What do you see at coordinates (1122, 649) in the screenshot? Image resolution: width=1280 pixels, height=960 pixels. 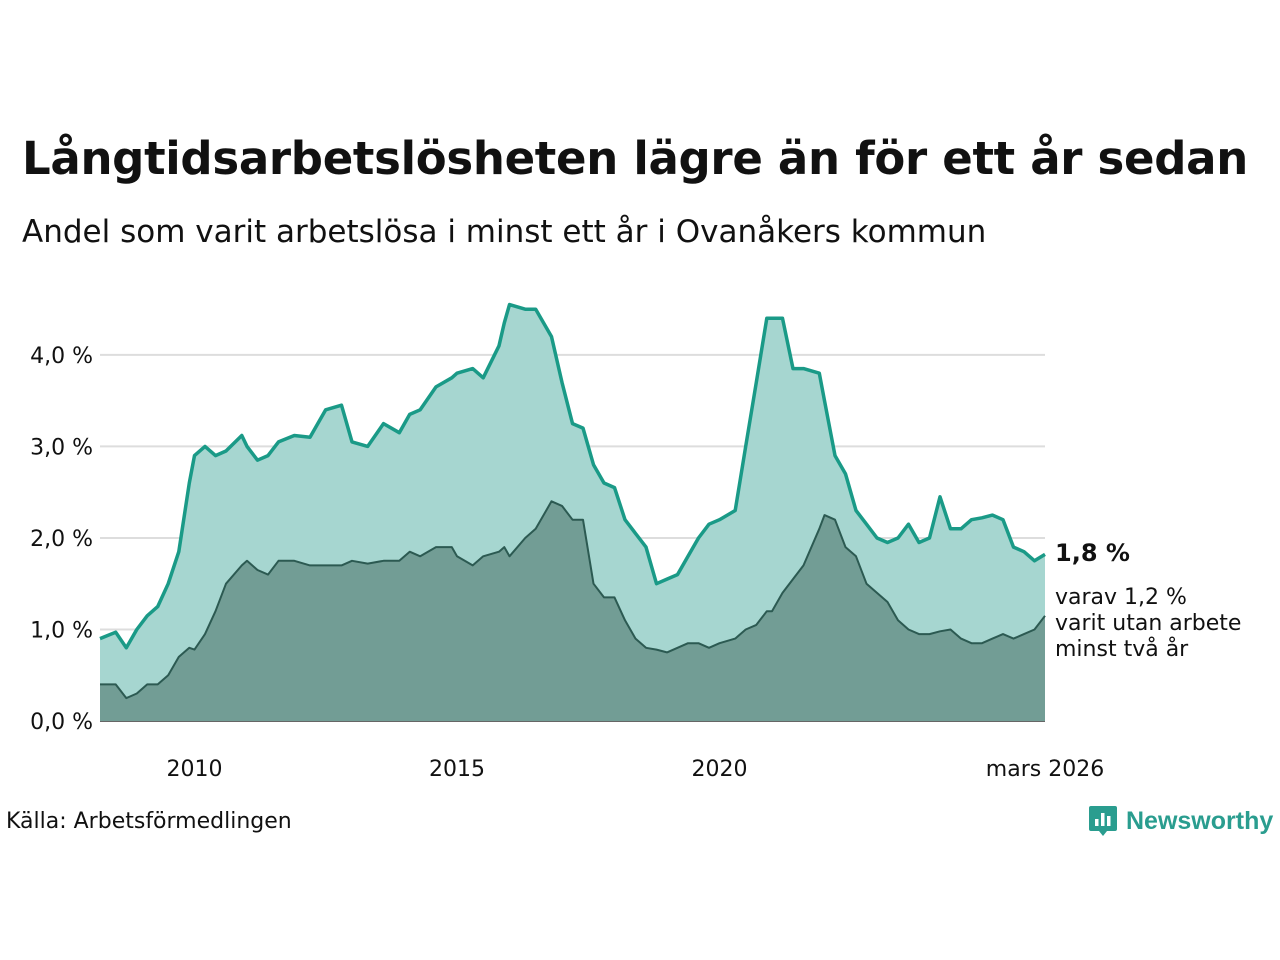 I see `sub-value-label-line3: minst två år` at bounding box center [1122, 649].